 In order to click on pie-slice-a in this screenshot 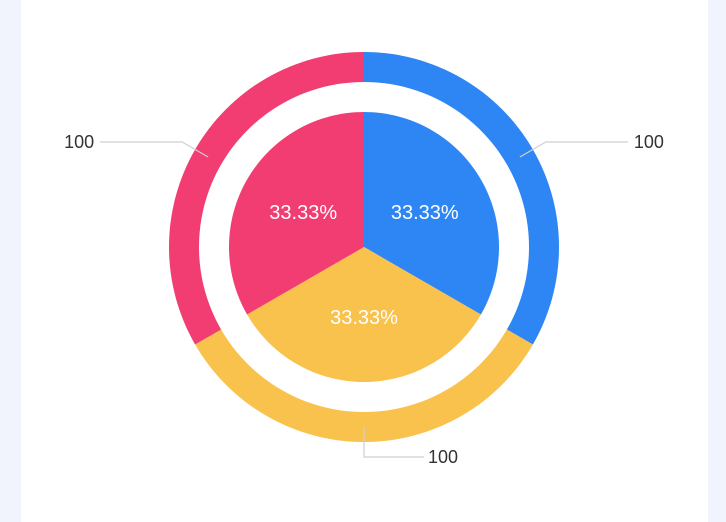, I will do `click(431, 213)`.